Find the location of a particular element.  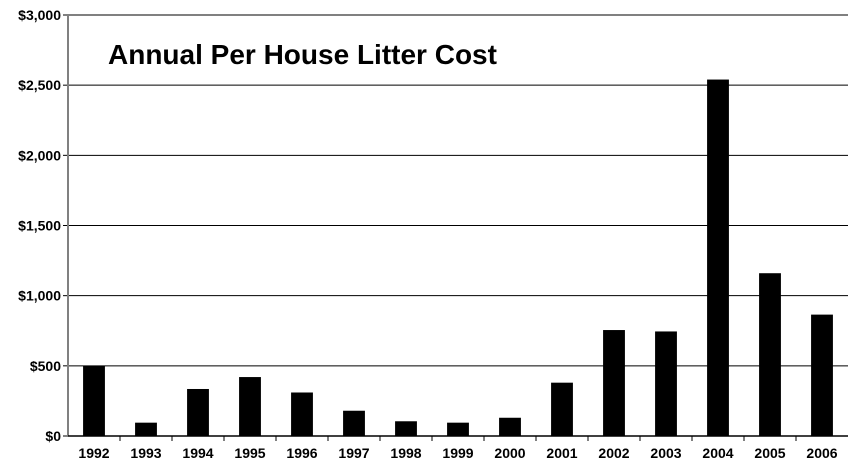

bar-1992 is located at coordinates (94, 400).